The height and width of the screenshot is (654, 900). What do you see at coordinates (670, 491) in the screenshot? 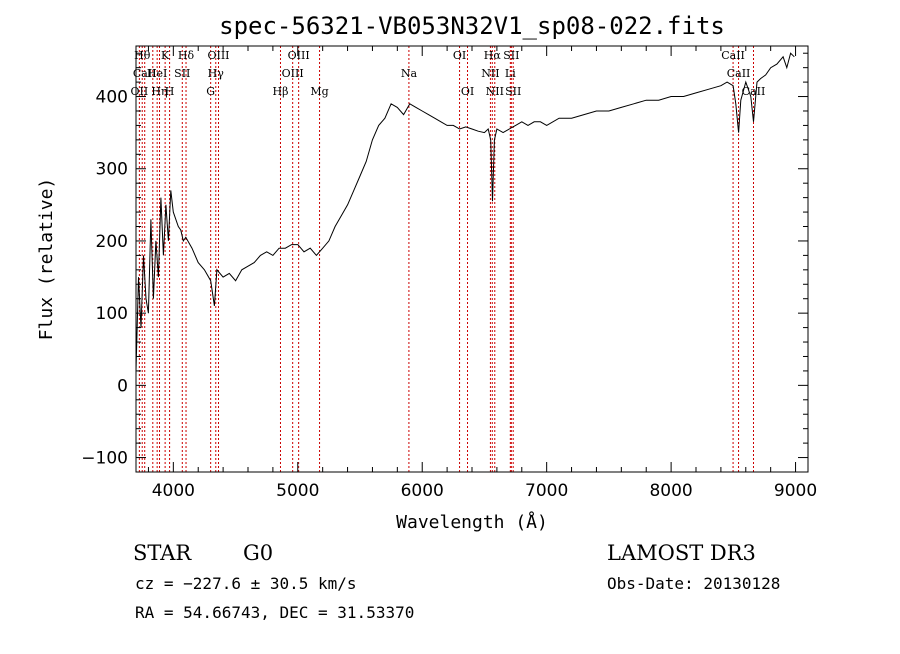
I see `x-tick-label: 8000` at bounding box center [670, 491].